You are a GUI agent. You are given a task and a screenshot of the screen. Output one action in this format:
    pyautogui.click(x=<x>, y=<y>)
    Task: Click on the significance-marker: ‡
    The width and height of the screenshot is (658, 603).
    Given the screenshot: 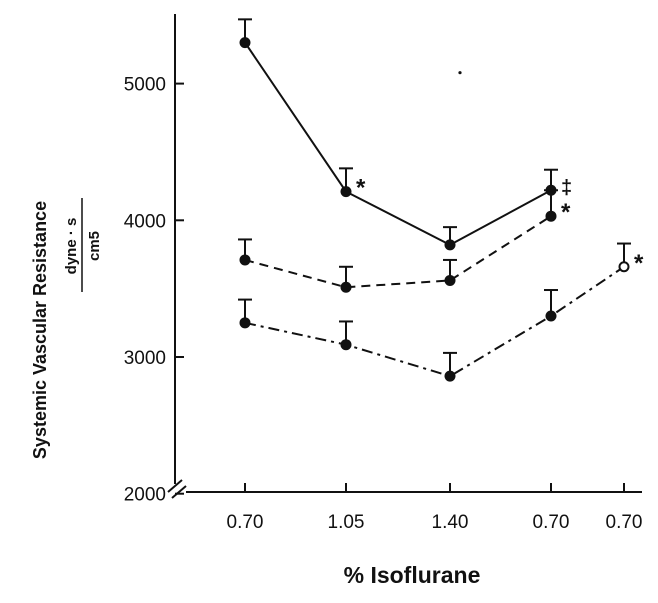 What is the action you would take?
    pyautogui.click(x=566, y=188)
    